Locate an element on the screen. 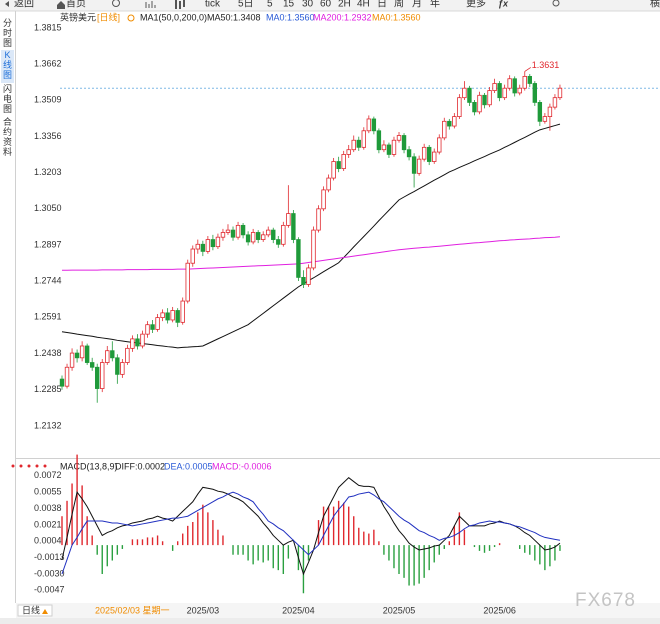 This screenshot has width=660, height=624. home-icon is located at coordinates (61, 5).